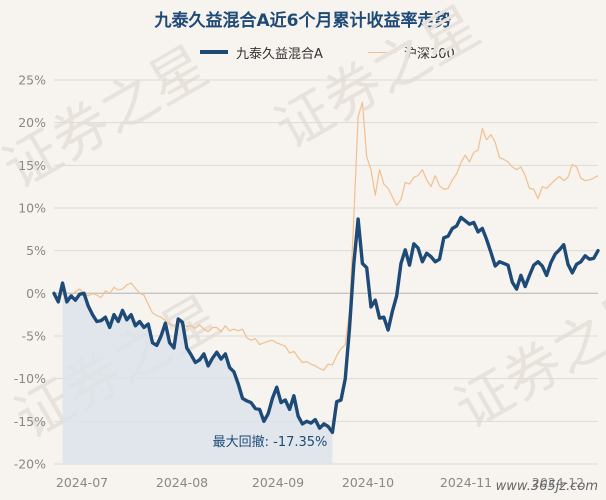 The width and height of the screenshot is (606, 500). Describe the element at coordinates (36, 250) in the screenshot. I see `y-tick-label-4: 5%` at that location.